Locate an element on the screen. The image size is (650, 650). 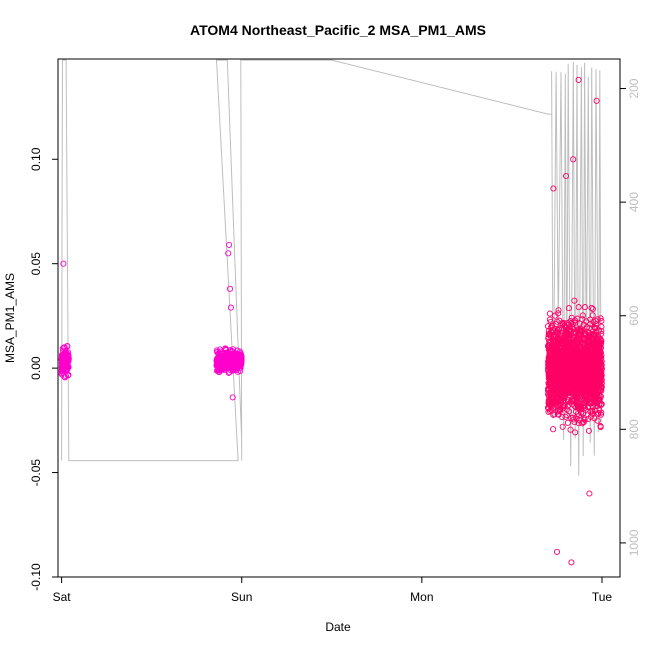
right-tick-label: 1000 is located at coordinates (634, 542).